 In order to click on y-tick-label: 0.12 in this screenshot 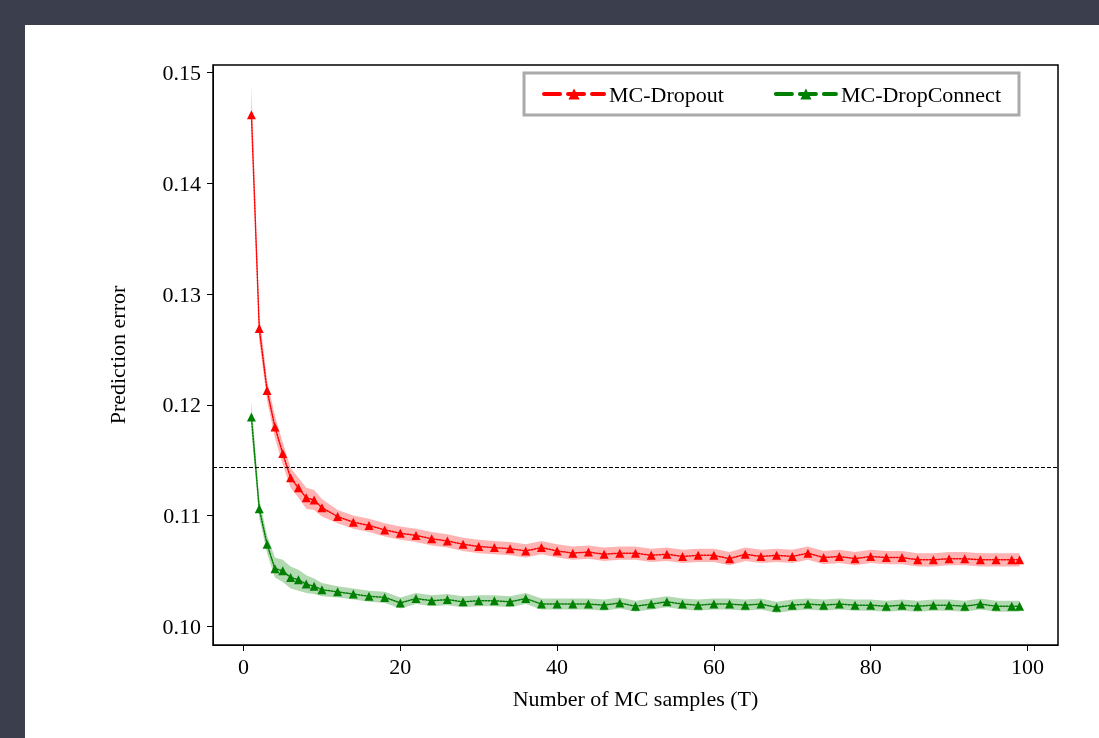, I will do `click(181, 405)`.